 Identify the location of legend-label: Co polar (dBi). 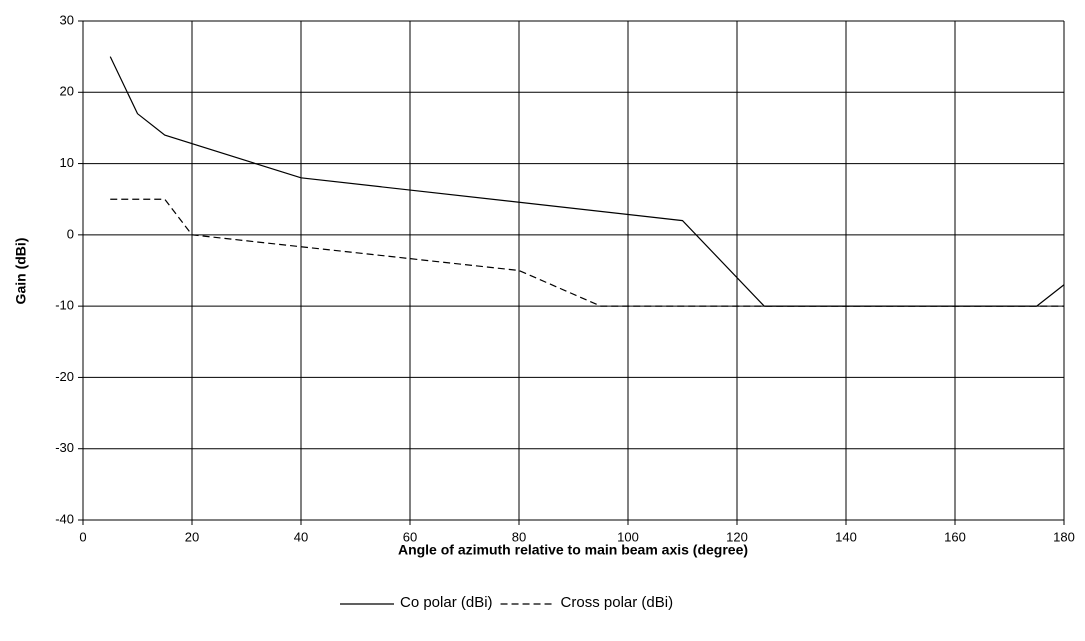
(446, 602).